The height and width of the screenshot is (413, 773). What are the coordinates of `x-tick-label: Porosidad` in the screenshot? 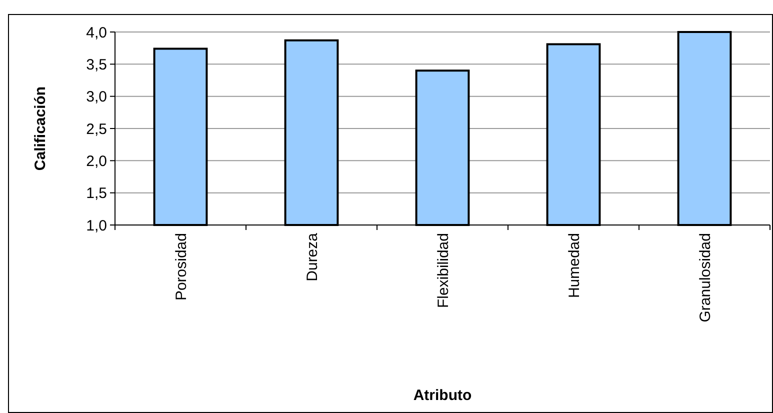 It's located at (181, 267).